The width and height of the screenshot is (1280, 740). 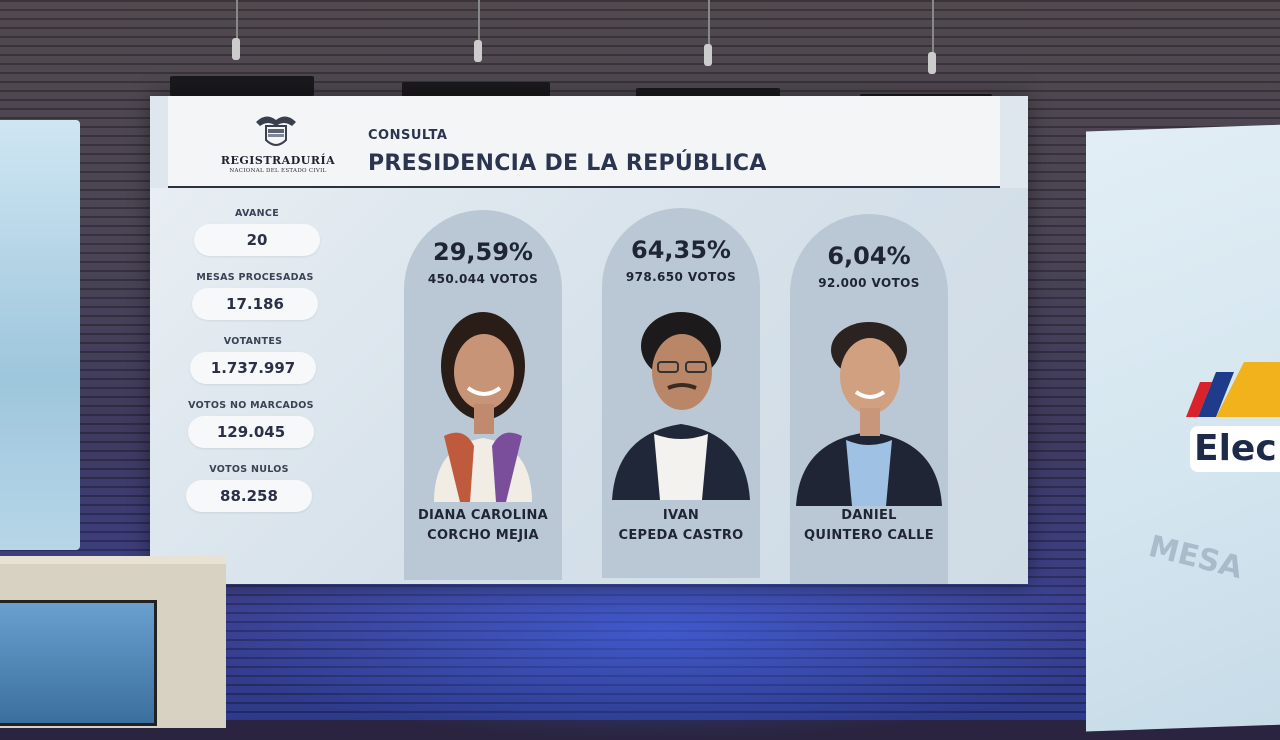 I want to click on candidate-card: 6,04% 92.000 VOTOS DANIEL QUINTERO CALLE, so click(x=869, y=399).